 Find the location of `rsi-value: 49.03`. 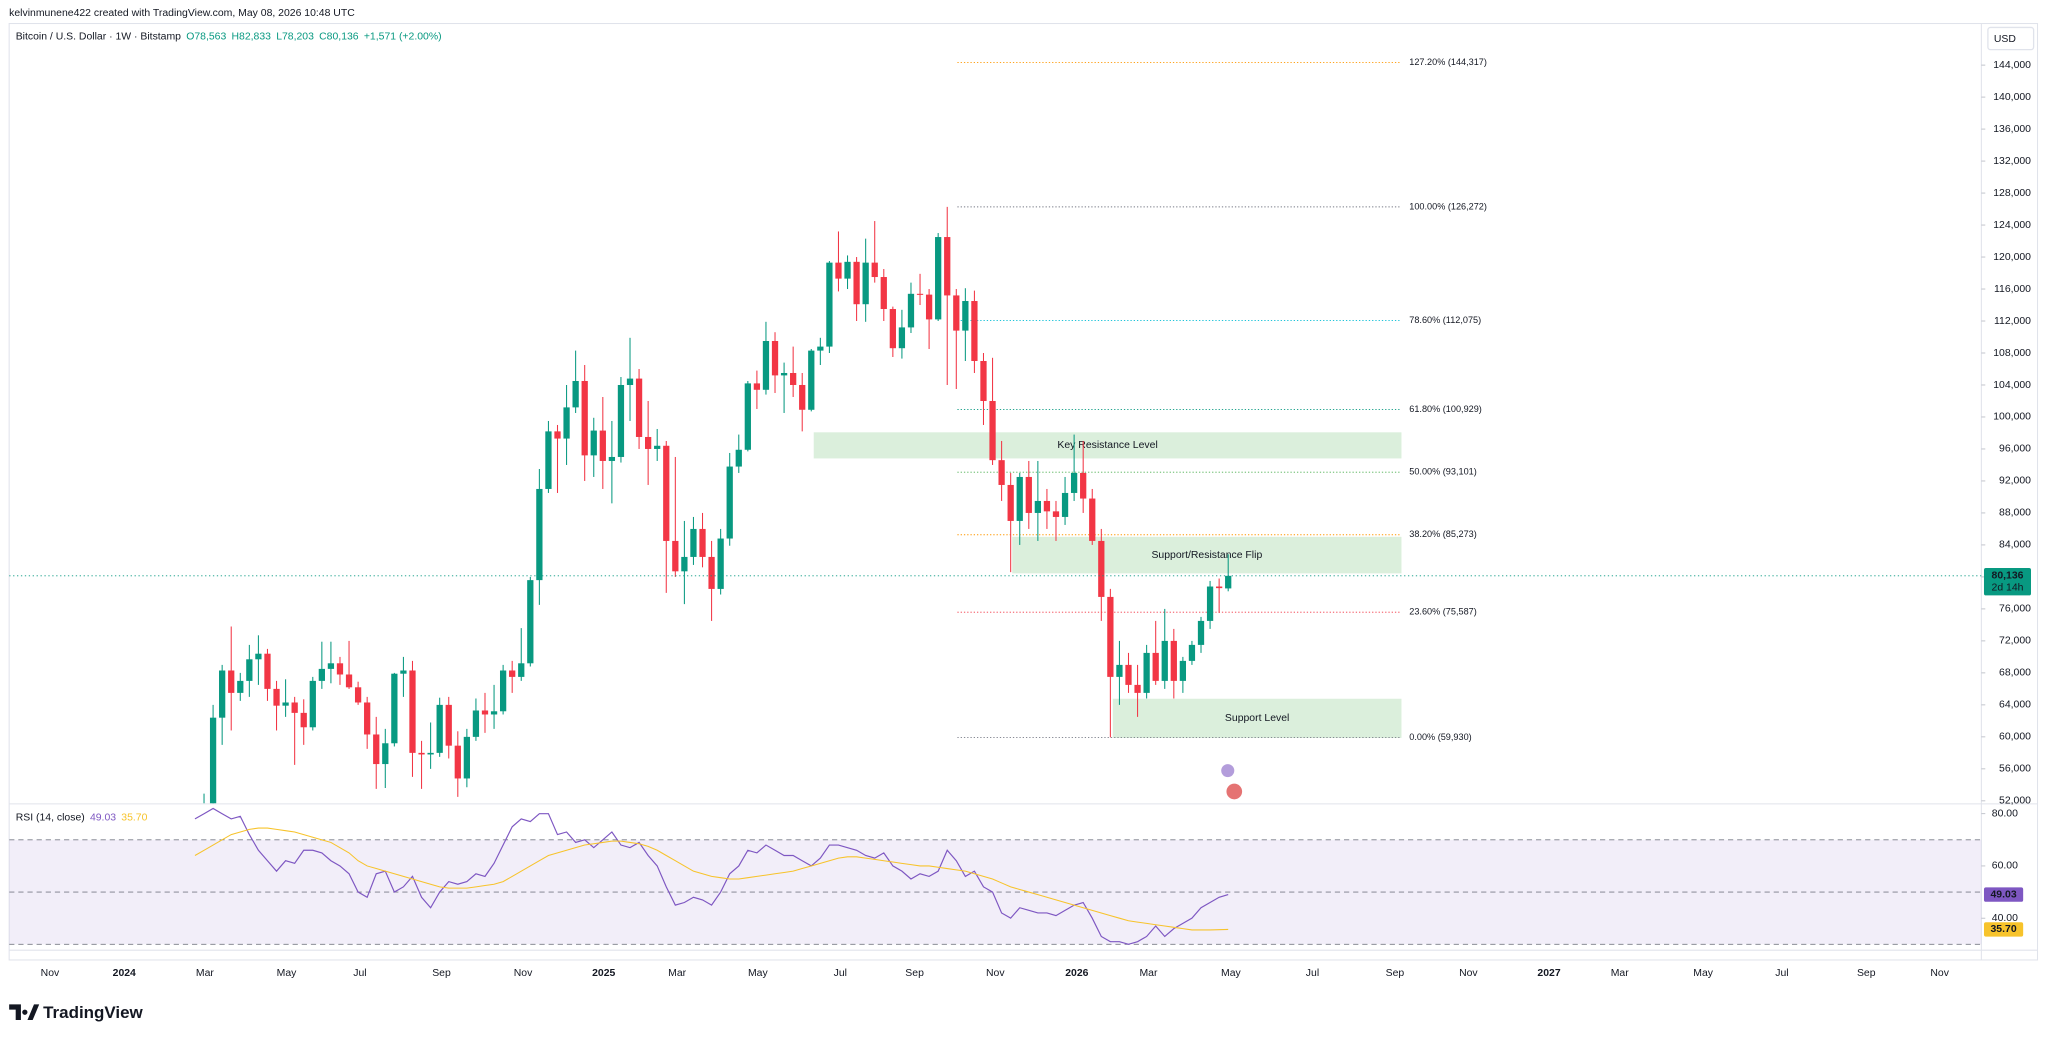

rsi-value: 49.03 is located at coordinates (103, 817).